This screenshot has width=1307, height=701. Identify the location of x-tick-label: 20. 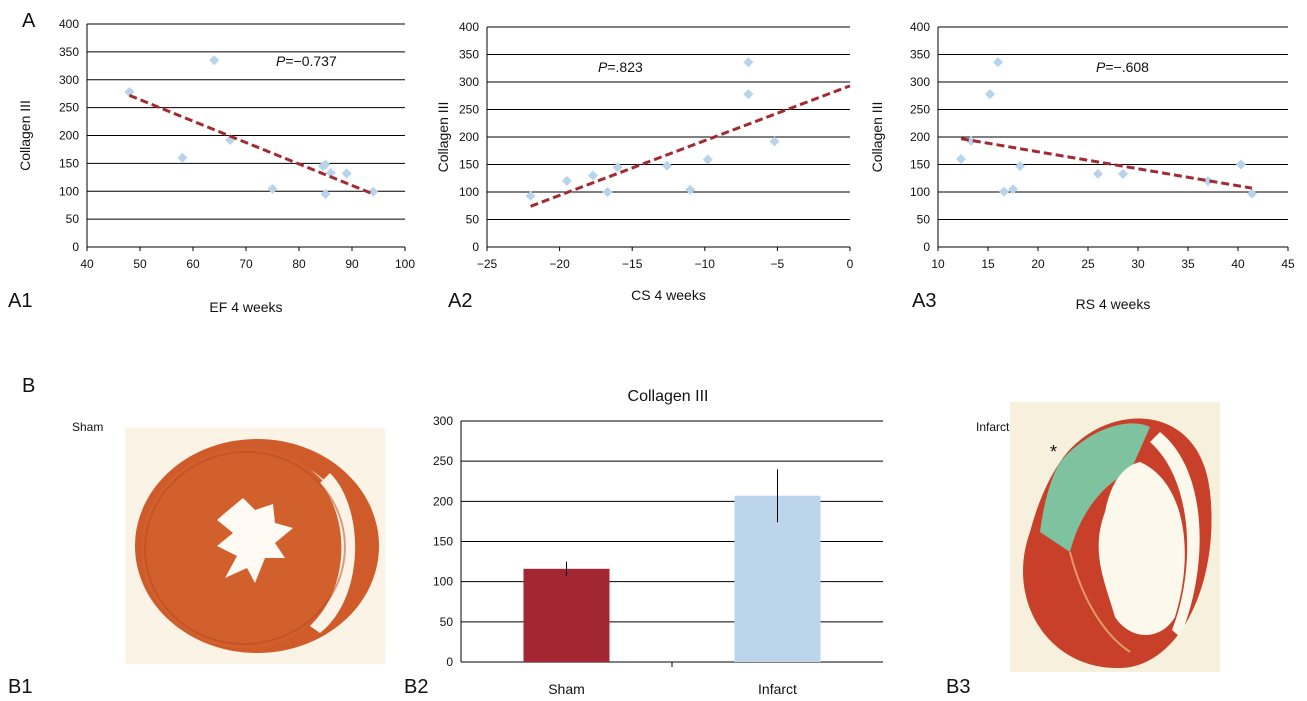
(1038, 264).